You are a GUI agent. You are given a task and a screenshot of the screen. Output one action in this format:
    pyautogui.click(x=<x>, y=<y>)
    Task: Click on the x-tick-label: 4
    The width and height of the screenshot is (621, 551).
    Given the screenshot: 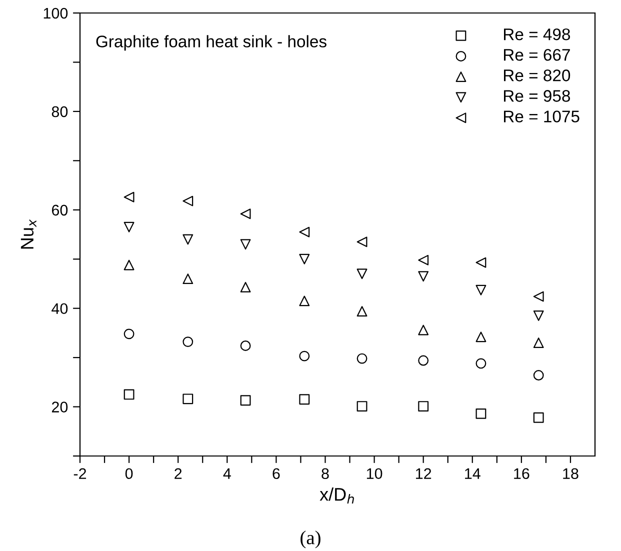 What is the action you would take?
    pyautogui.click(x=227, y=473)
    